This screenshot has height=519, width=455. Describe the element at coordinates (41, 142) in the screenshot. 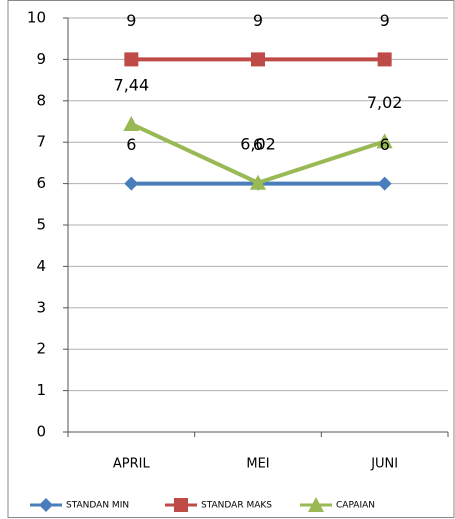

I see `y-tick-label: 7` at that location.